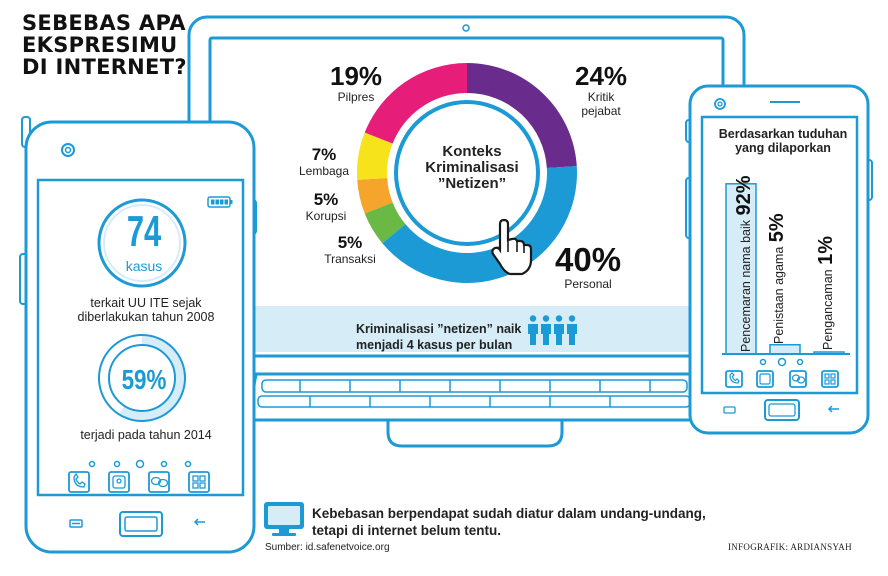  Describe the element at coordinates (156, 481) in the screenshot. I see `chat-icon` at that location.